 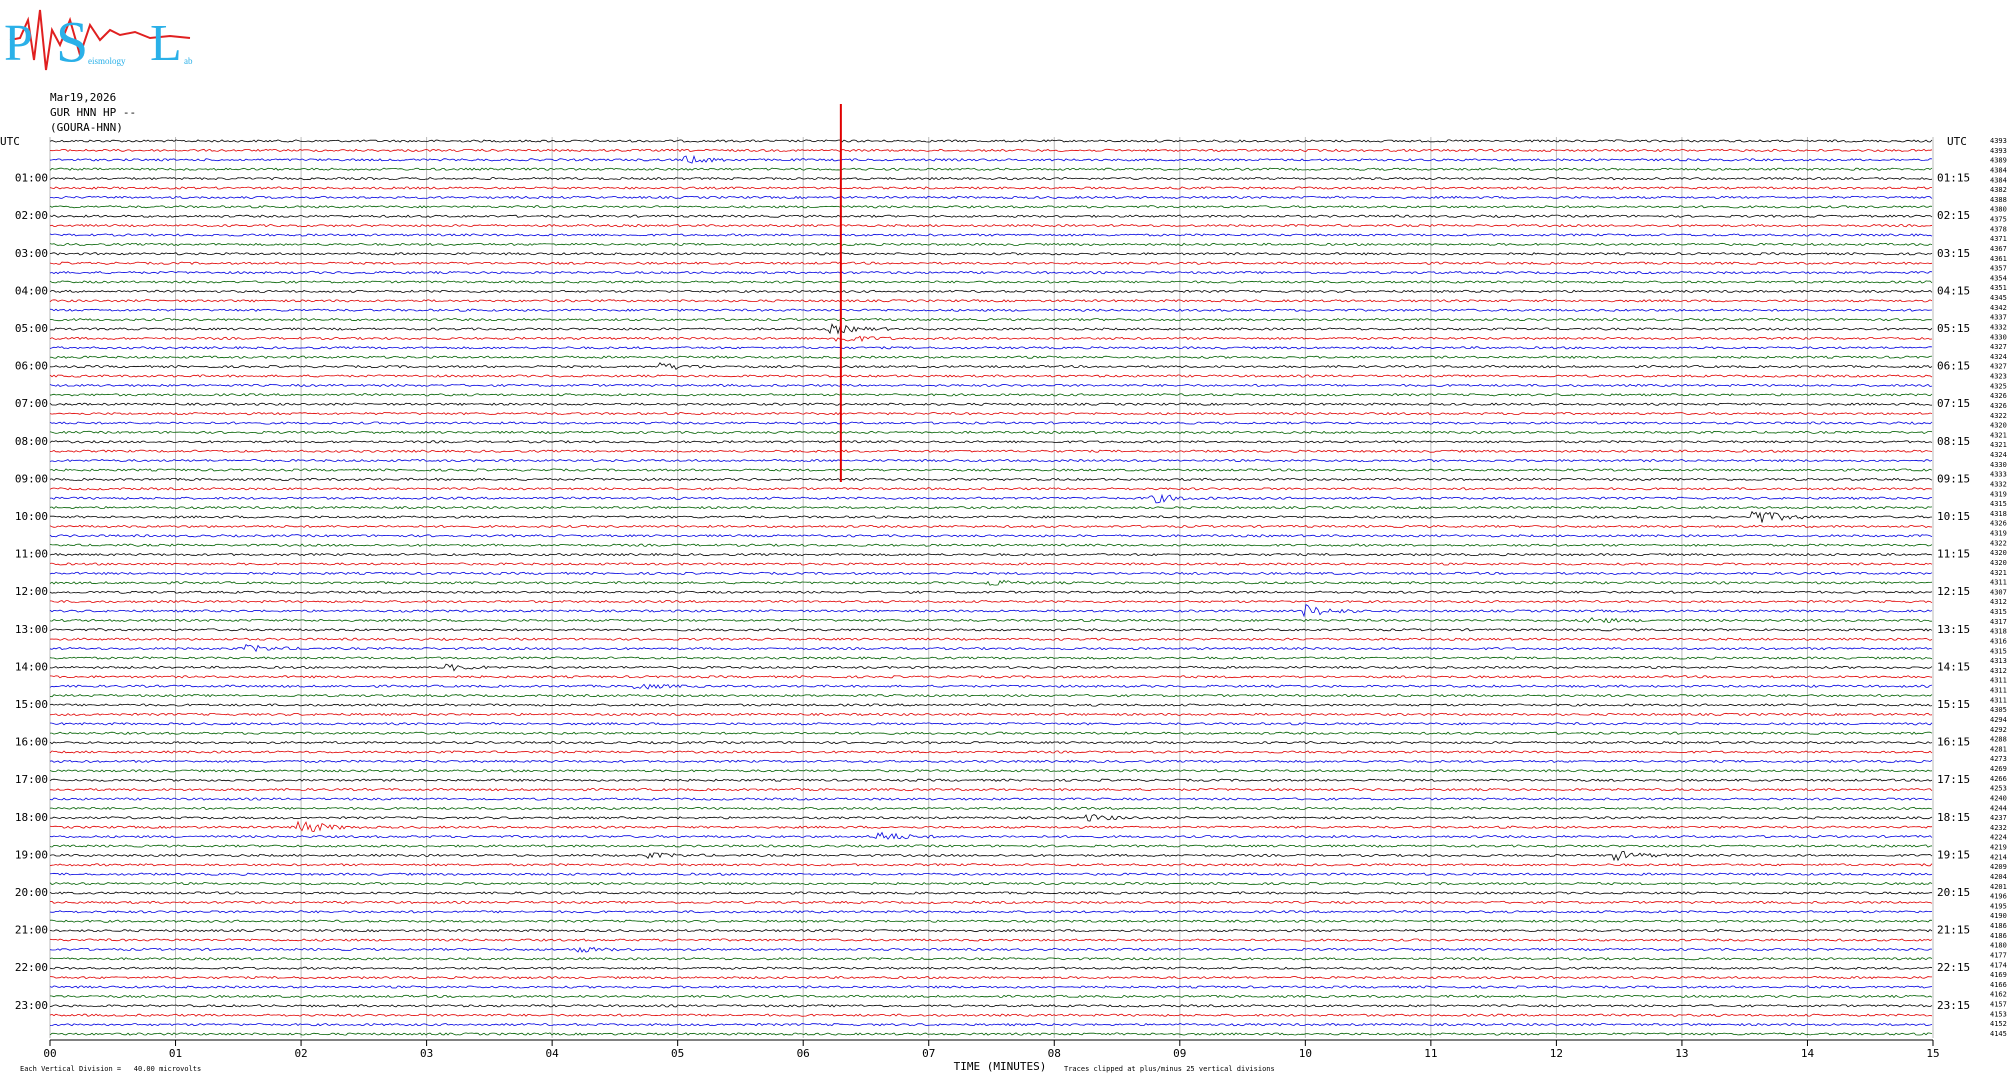 What do you see at coordinates (1998, 386) in the screenshot?
I see `row-count: 4325` at bounding box center [1998, 386].